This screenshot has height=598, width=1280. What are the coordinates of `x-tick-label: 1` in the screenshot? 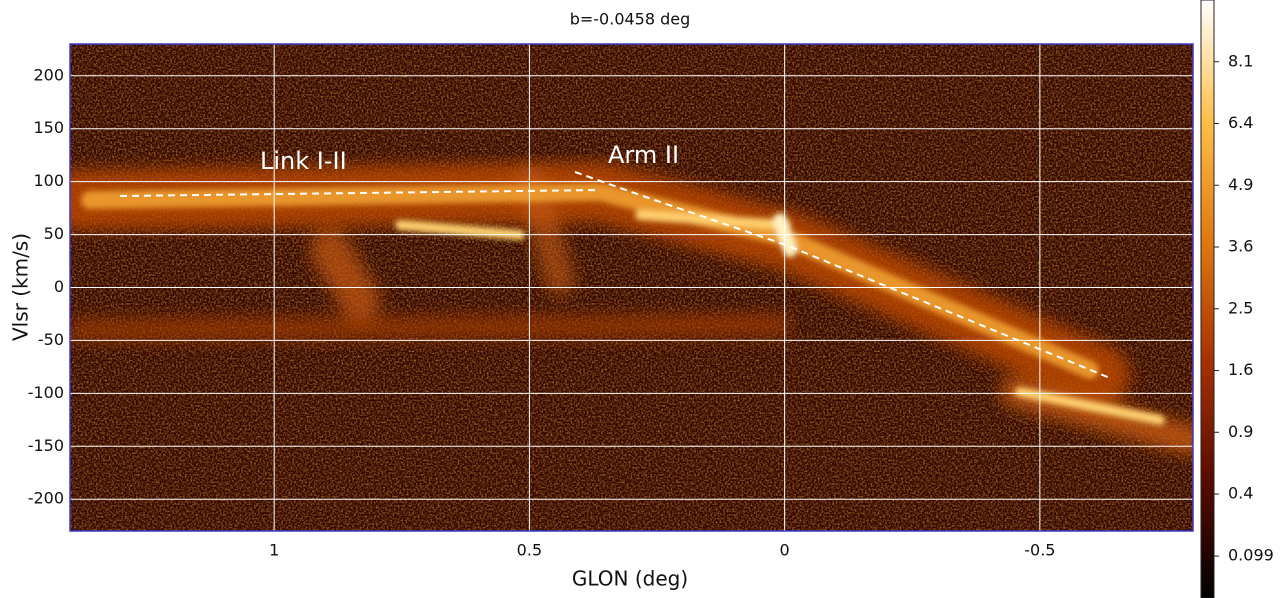 It's located at (274, 550).